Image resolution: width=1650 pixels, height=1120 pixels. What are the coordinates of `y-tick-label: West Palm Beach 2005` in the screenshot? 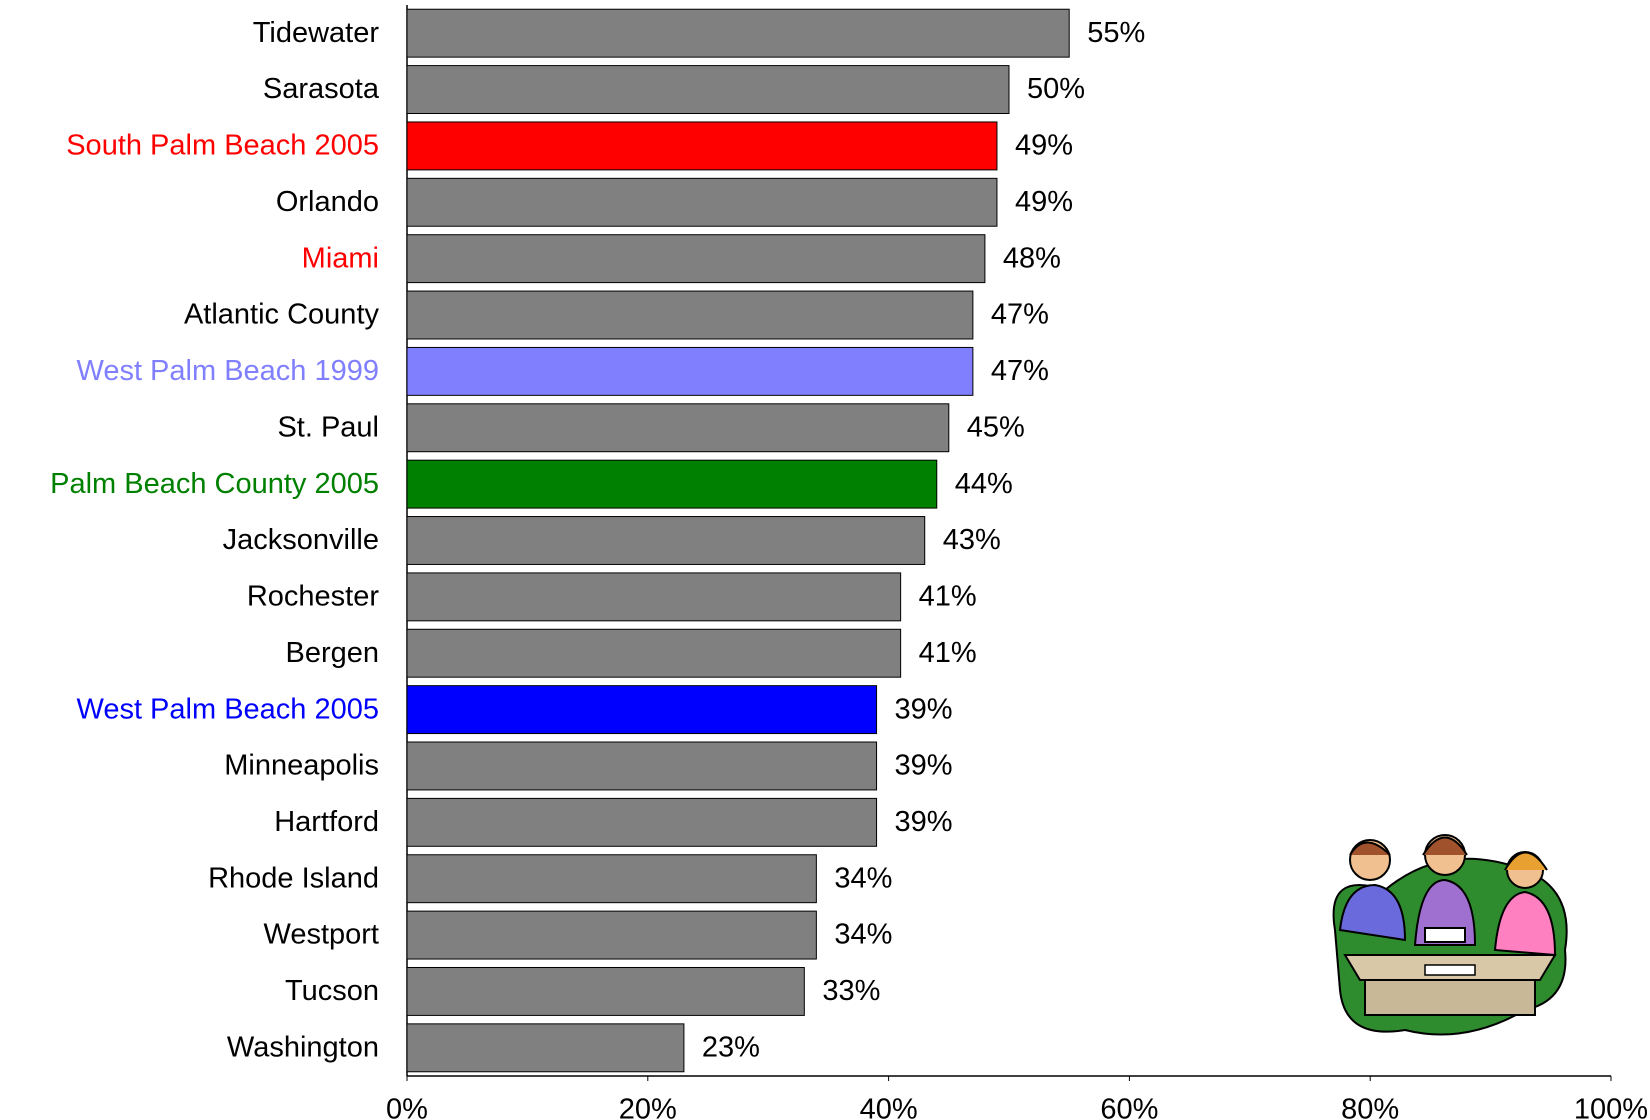 It's located at (227, 709).